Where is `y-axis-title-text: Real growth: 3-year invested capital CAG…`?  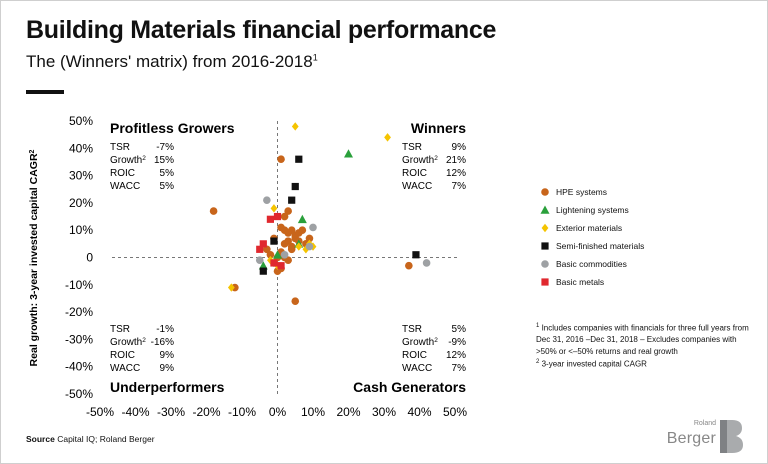 y-axis-title-text: Real growth: 3-year invested capital CAG… is located at coordinates (34, 259).